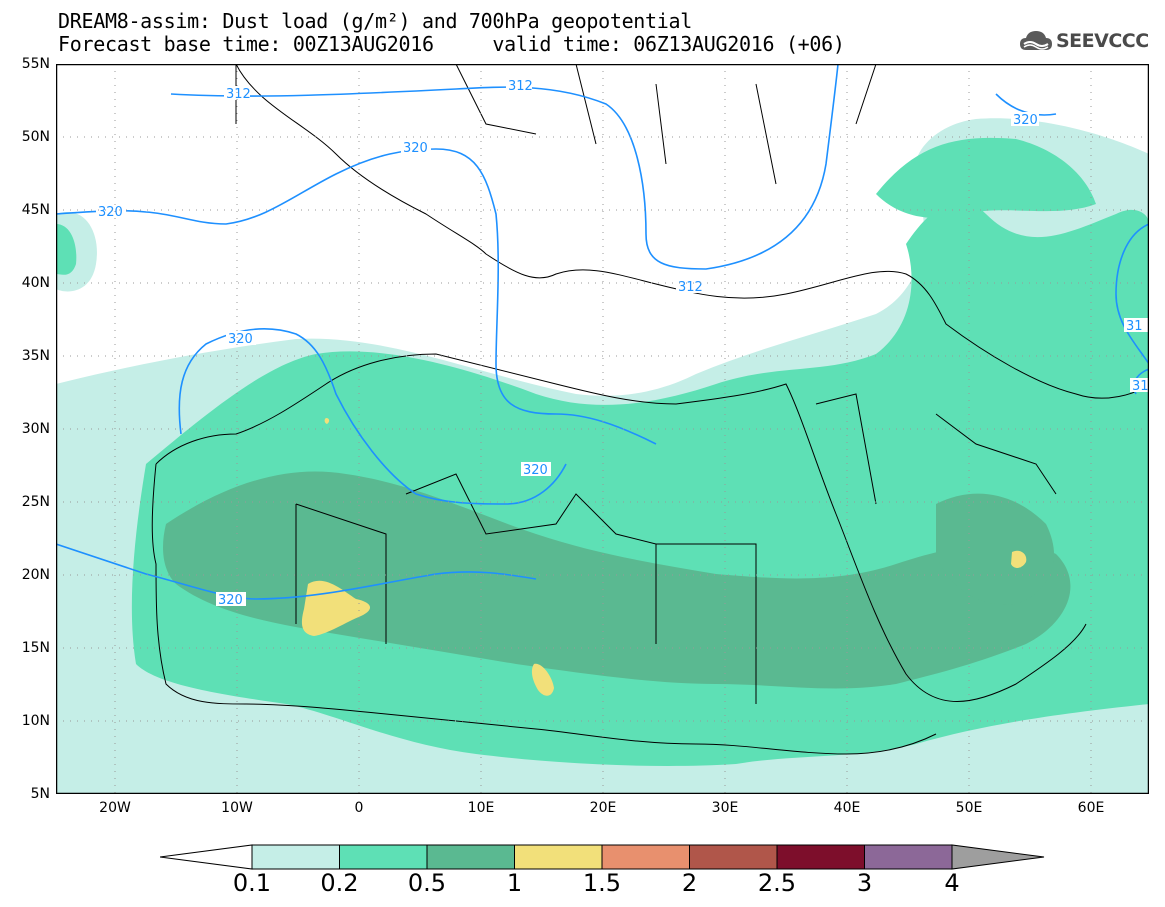 Image resolution: width=1165 pixels, height=907 pixels. What do you see at coordinates (35, 429) in the screenshot?
I see `lat-label: 30N` at bounding box center [35, 429].